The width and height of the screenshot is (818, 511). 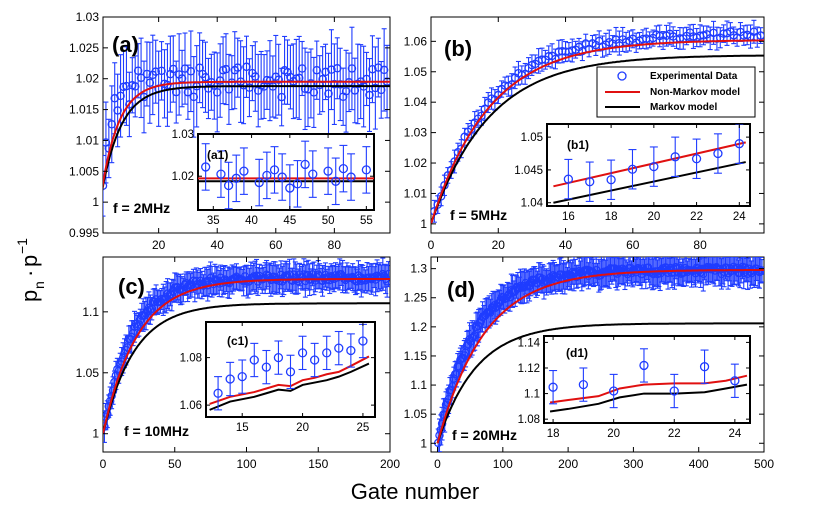 I want to click on plot-area-b1, so click(x=649, y=164).